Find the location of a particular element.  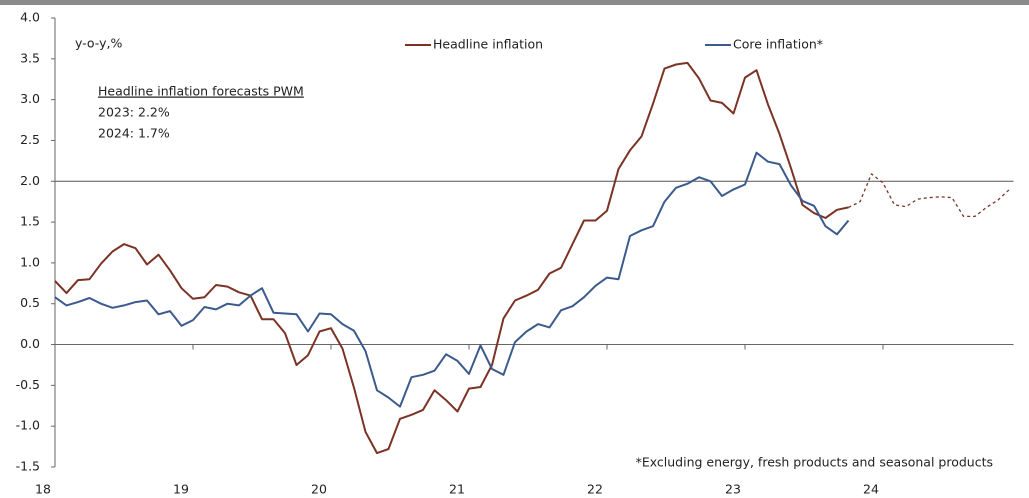

y-tick-label: 3.0 is located at coordinates (30, 98).